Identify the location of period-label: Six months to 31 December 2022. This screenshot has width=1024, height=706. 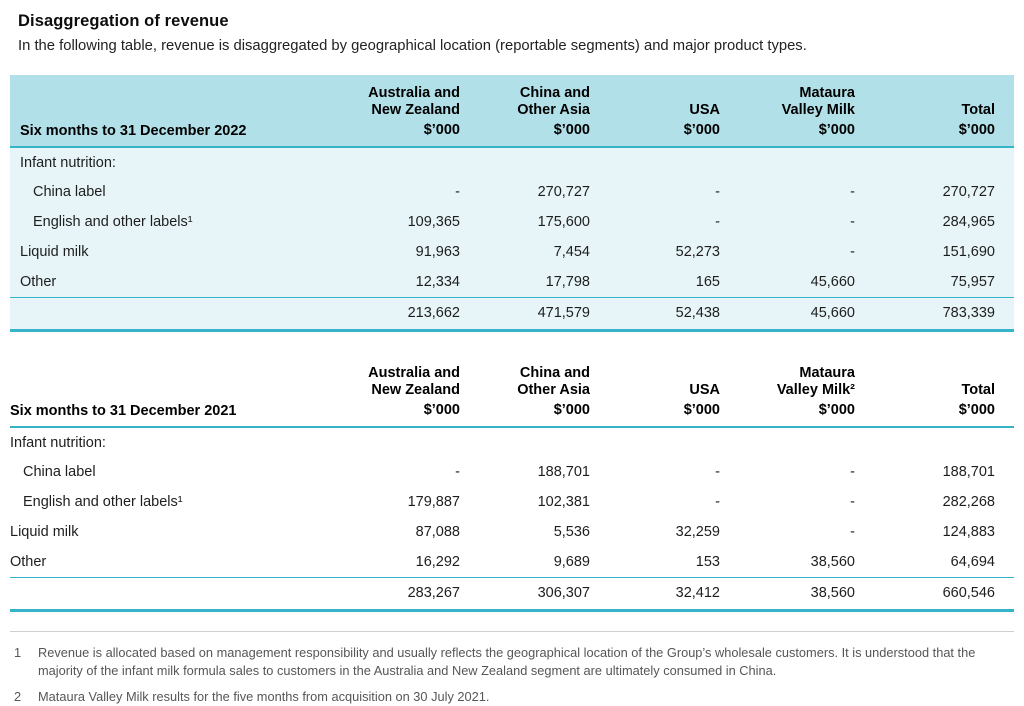
(170, 112).